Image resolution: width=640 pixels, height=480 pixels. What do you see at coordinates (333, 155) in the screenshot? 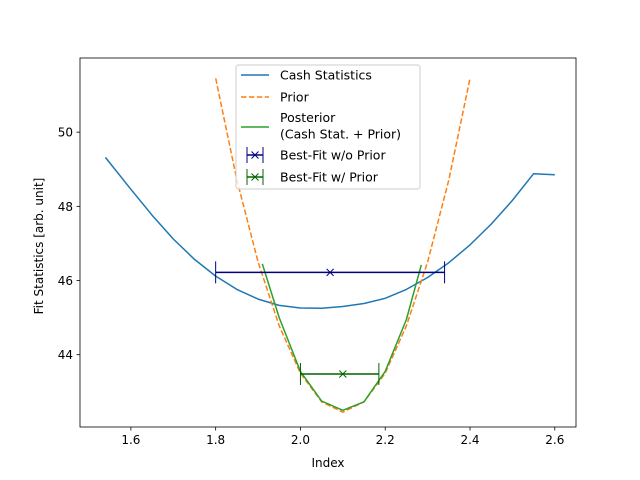
I see `legend-label-errorbar-1: Best-Fit w/o Prior` at bounding box center [333, 155].